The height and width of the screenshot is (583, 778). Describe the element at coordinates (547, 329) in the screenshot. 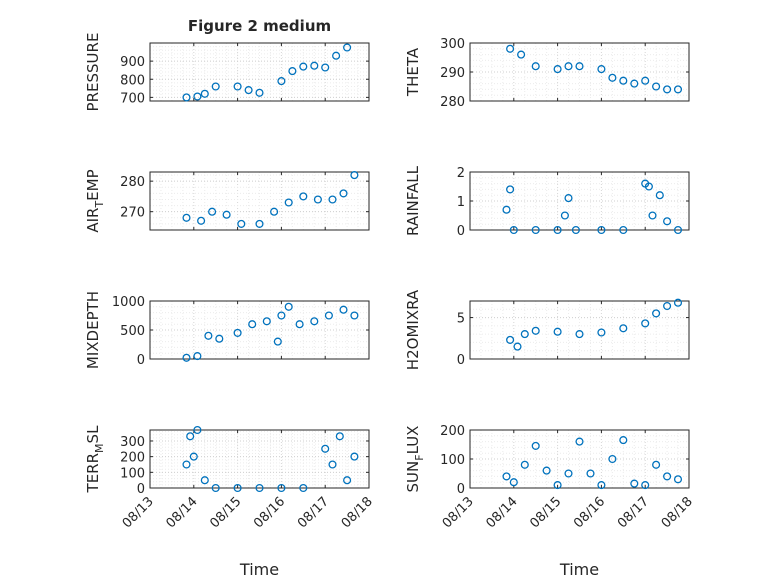

I see `subplot-h2omixra: 0 5 H2OMIXRA` at that location.